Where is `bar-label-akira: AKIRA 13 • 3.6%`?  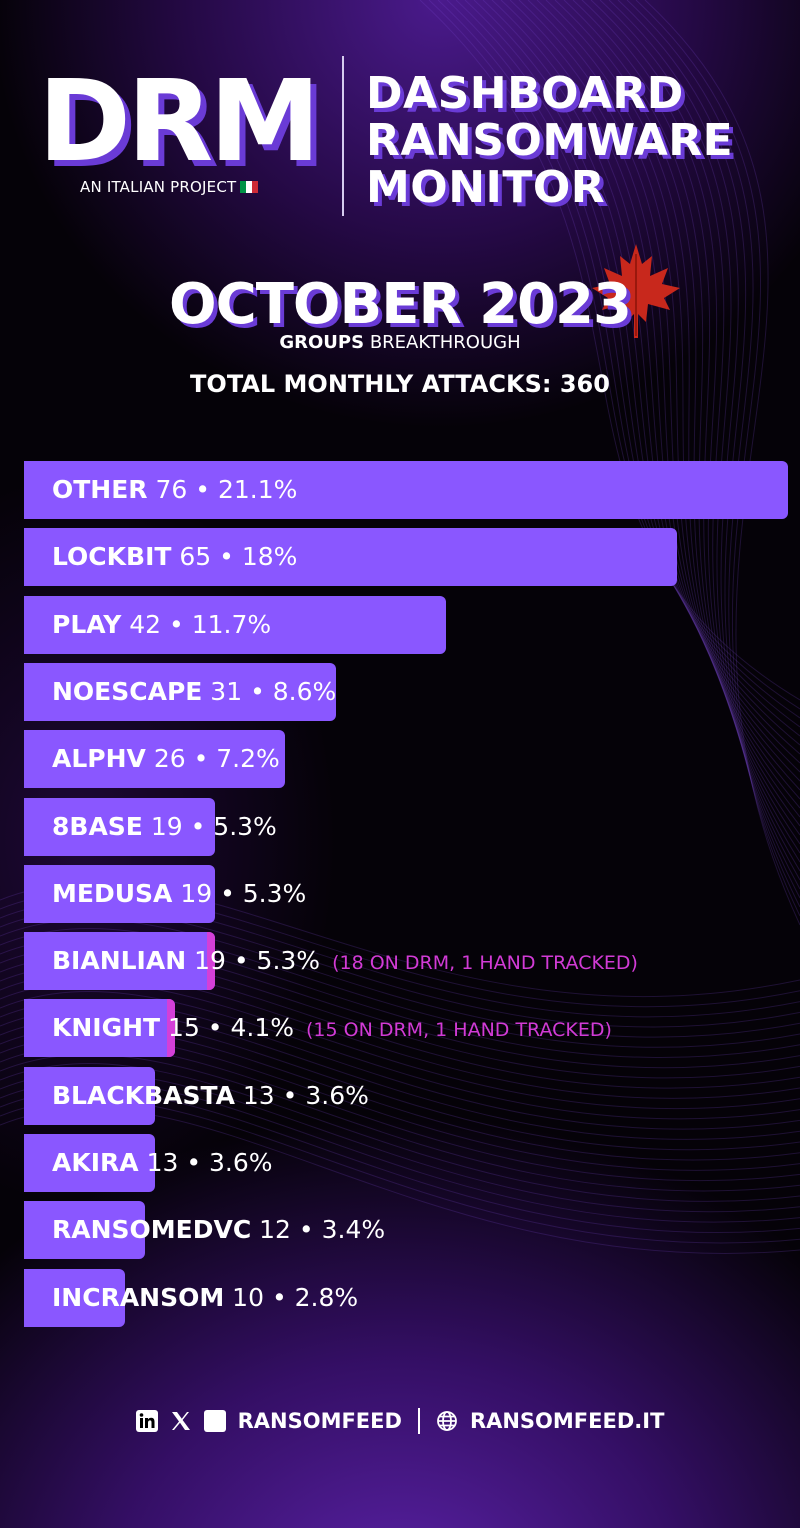 bar-label-akira: AKIRA 13 • 3.6% is located at coordinates (162, 1163).